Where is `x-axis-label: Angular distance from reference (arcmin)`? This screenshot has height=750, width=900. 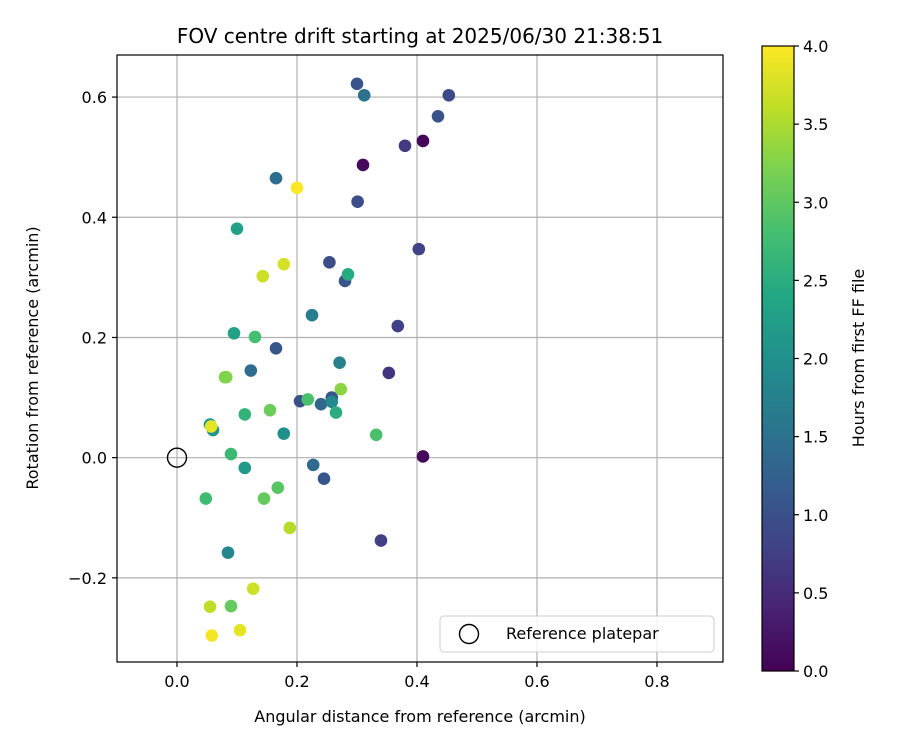
x-axis-label: Angular distance from reference (arcmin) is located at coordinates (419, 716).